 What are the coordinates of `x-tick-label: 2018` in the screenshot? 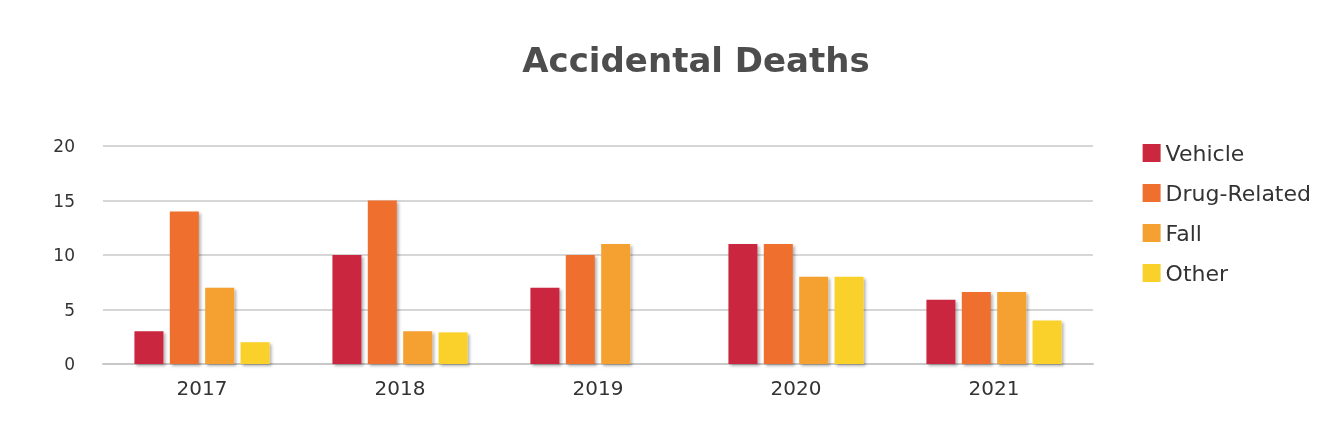 It's located at (400, 388).